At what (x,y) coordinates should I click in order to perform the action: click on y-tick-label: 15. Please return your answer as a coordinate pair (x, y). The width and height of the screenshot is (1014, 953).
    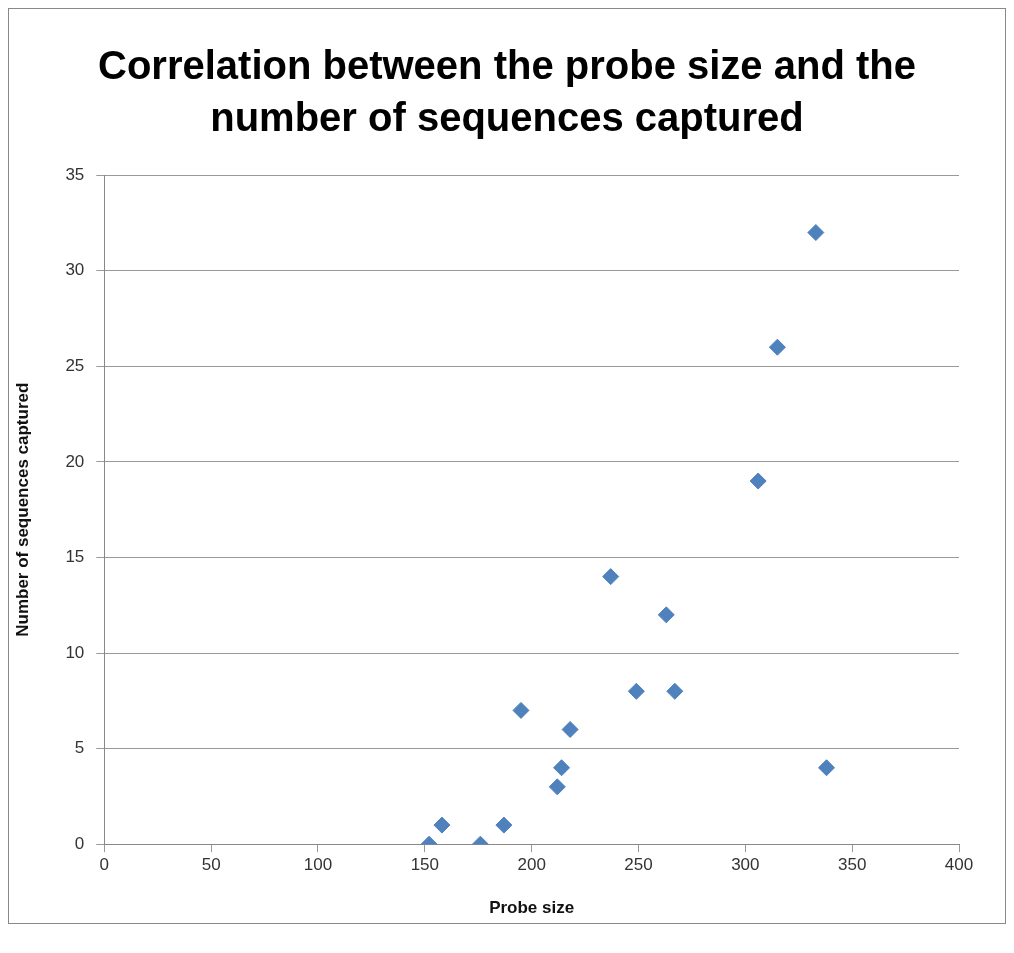
    Looking at the image, I should click on (75, 557).